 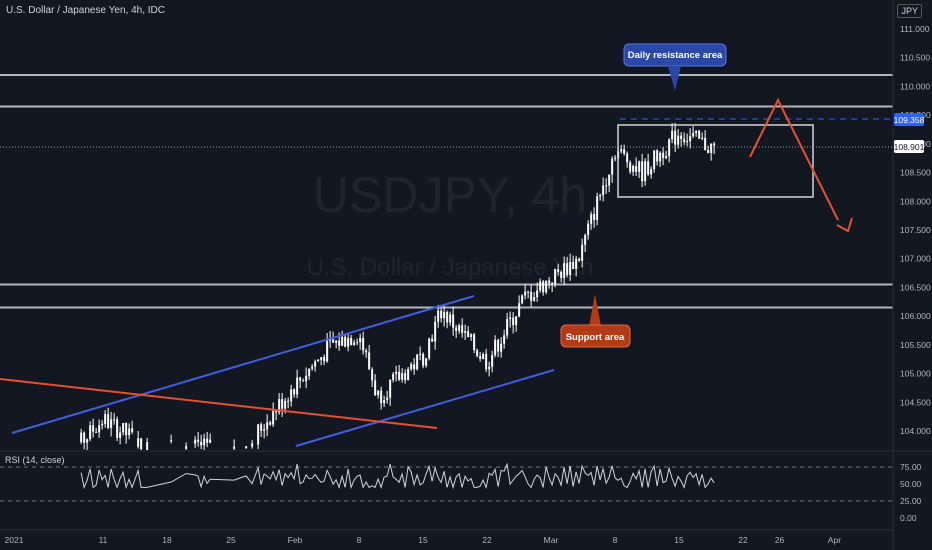 I want to click on support-callout: Support area, so click(x=595, y=321).